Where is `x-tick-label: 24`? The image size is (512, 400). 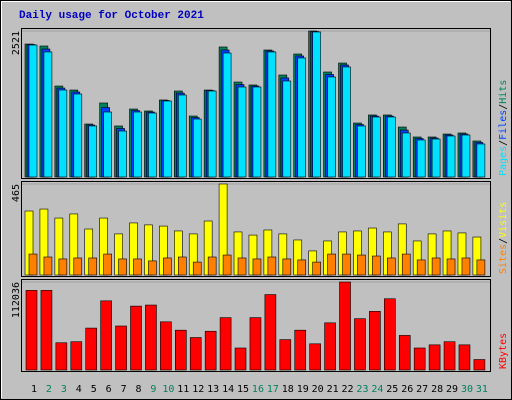 x-tick-label: 24 is located at coordinates (377, 389).